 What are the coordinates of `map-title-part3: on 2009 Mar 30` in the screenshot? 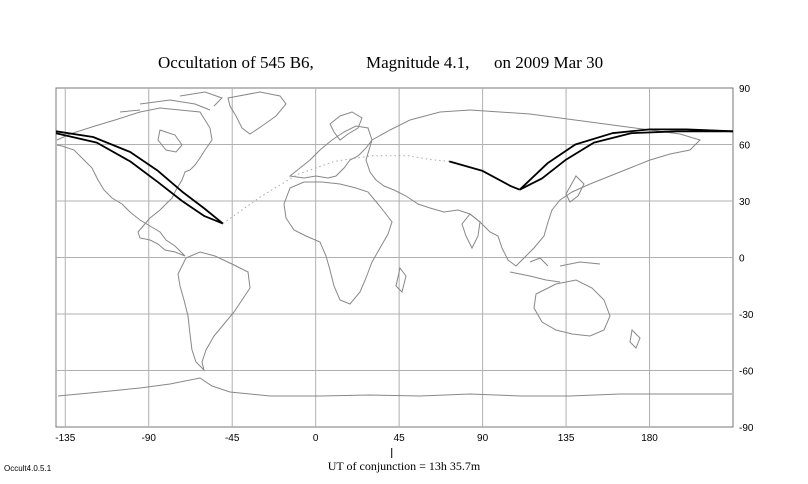 It's located at (548, 62).